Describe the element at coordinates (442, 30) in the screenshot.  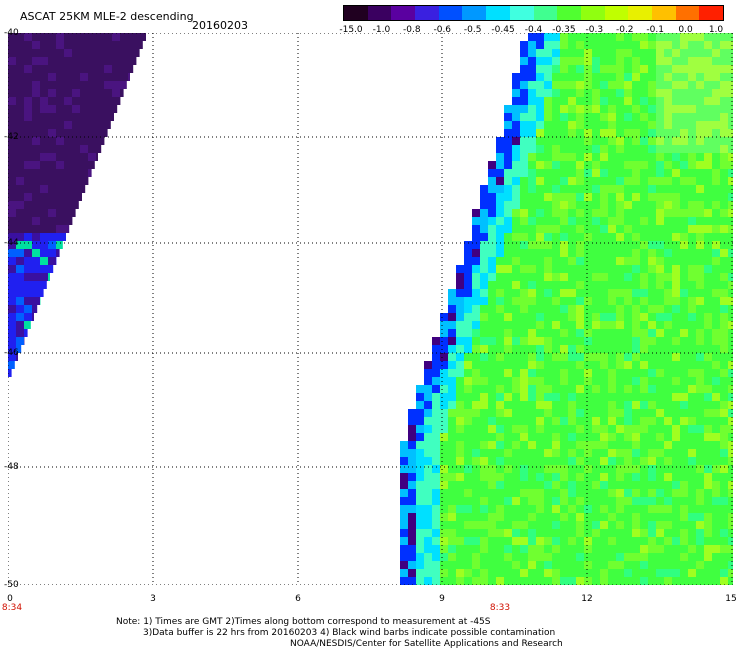
I see `color-scale-label: -0.6` at that location.